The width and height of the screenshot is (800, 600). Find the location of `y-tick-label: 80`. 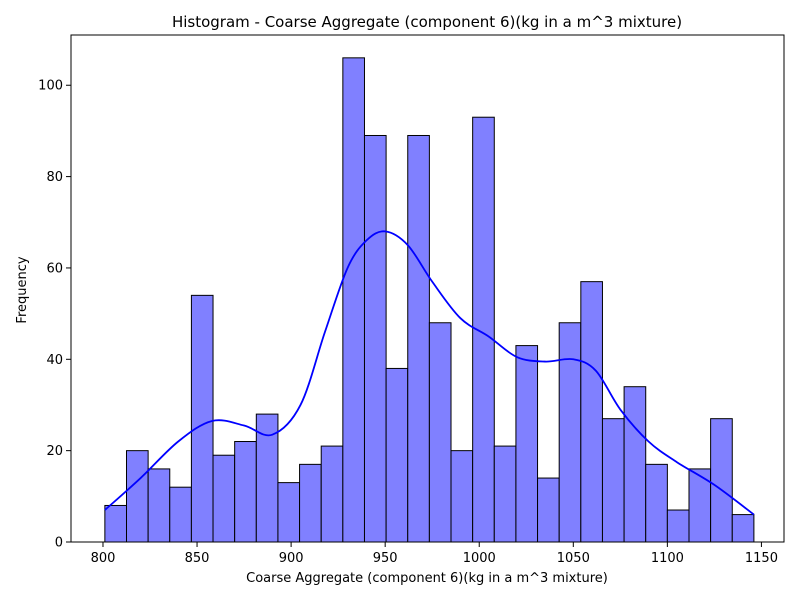

y-tick-label: 80 is located at coordinates (54, 177).